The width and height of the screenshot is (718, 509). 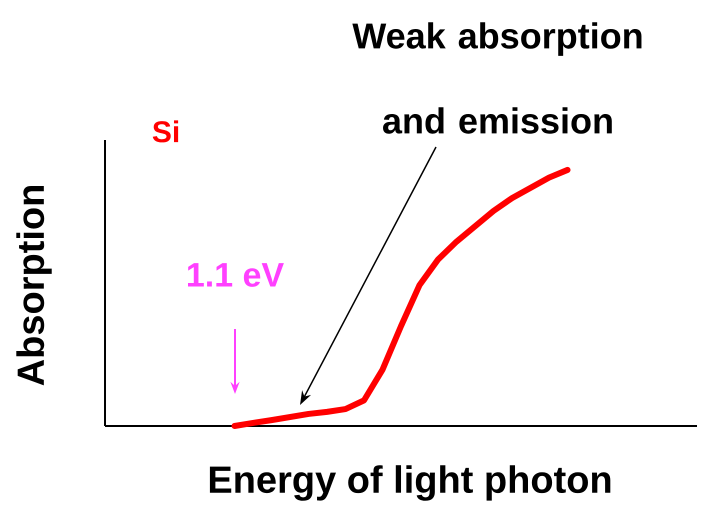 I want to click on text: Si, so click(x=165, y=131).